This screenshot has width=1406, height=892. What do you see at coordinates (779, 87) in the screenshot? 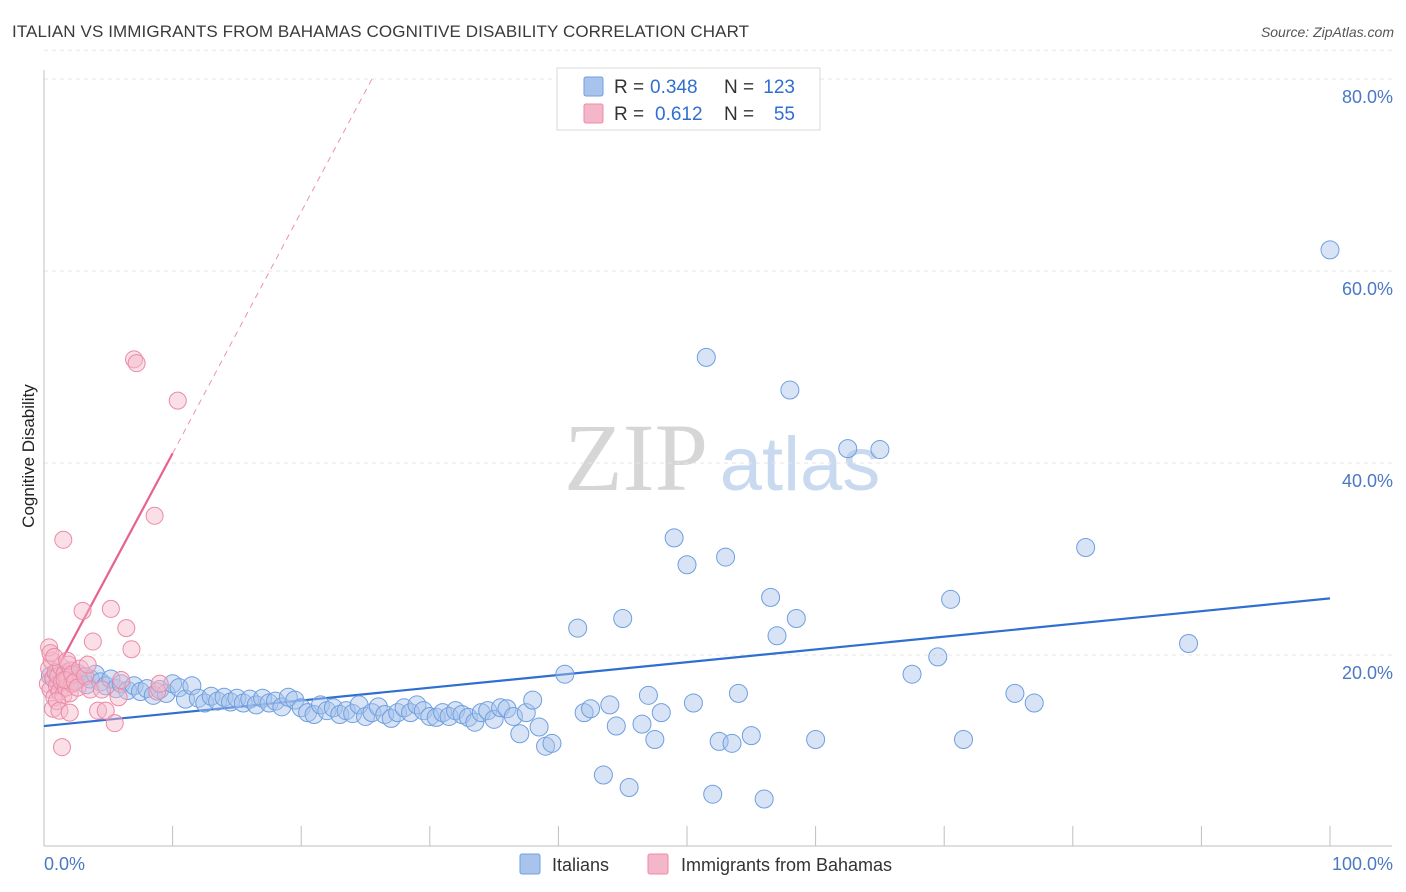
I see `stats-n-value-italians: 123` at bounding box center [779, 87].